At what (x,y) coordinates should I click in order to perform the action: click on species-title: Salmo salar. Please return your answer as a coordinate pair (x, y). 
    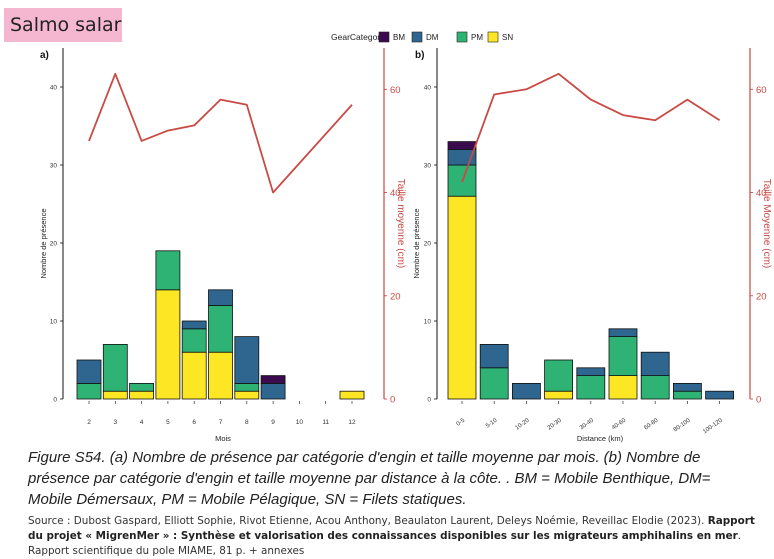
    Looking at the image, I should click on (63, 25).